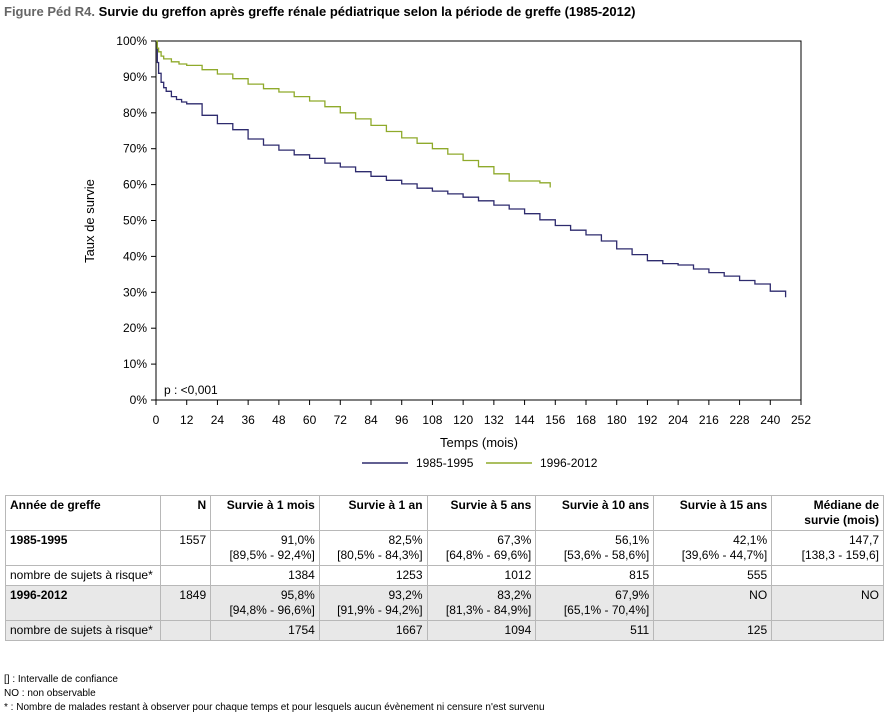 This screenshot has height=722, width=896. I want to click on period-cell: 1996-2012, so click(83, 603).